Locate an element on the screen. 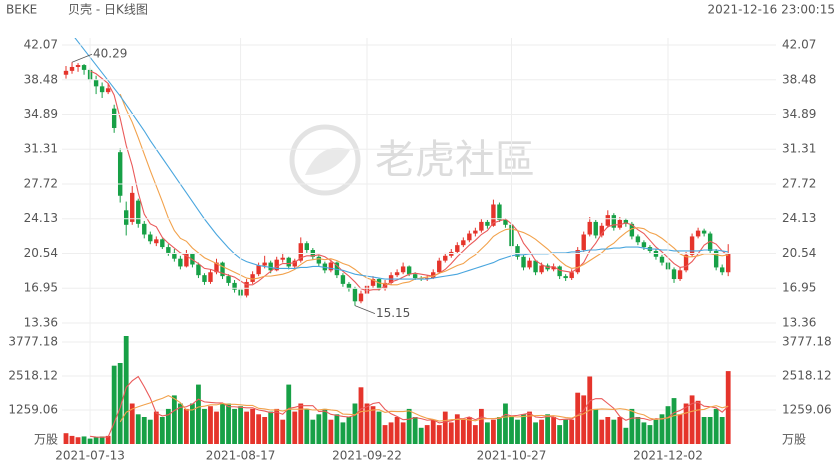 The image size is (840, 470). y-tick-label: 3777.18 is located at coordinates (33, 342).